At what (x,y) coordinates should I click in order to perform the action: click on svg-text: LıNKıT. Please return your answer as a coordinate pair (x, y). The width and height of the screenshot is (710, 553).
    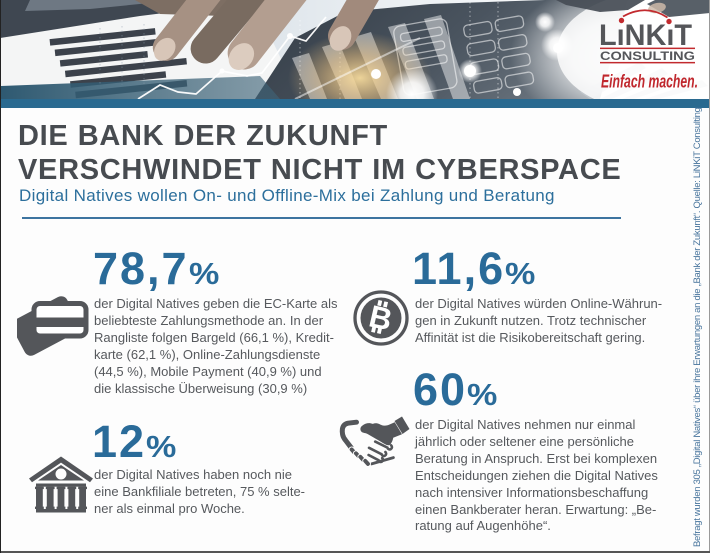
    Looking at the image, I should click on (645, 35).